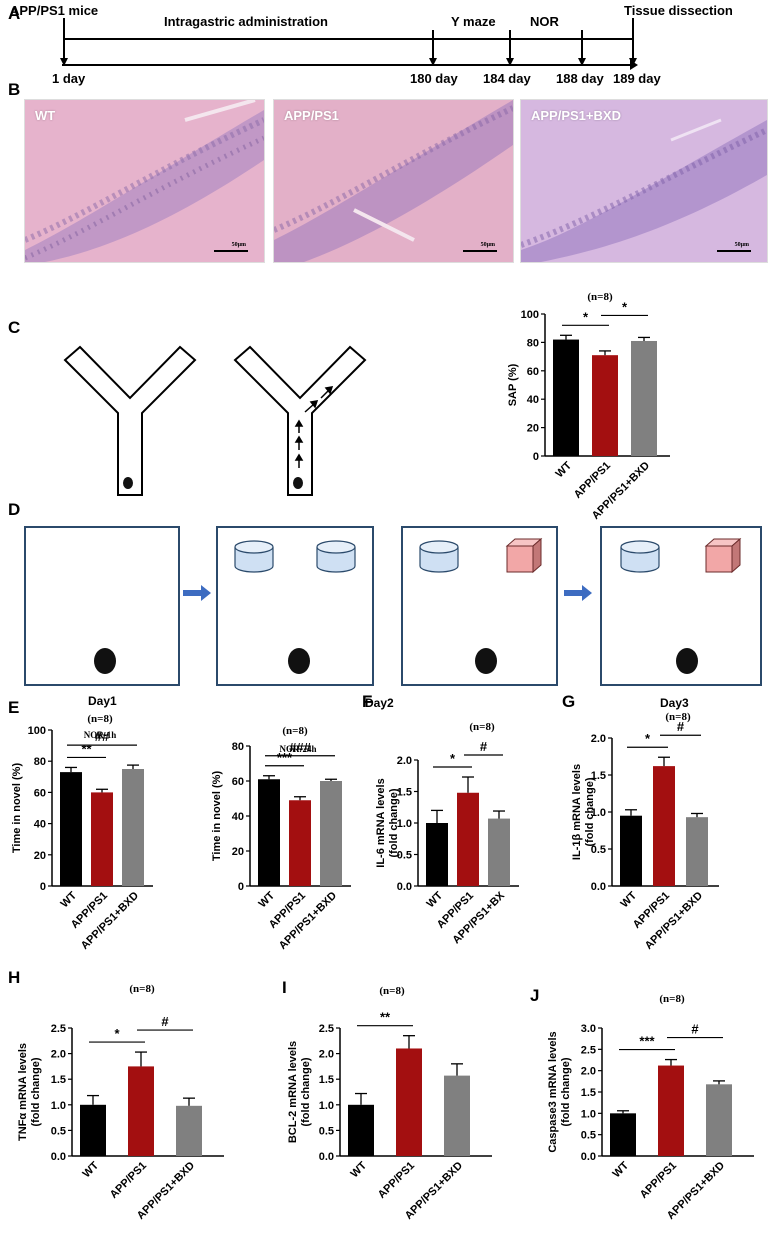 This screenshot has width=776, height=1240. Describe the element at coordinates (102, 701) in the screenshot. I see `day-label-1: Day1` at that location.